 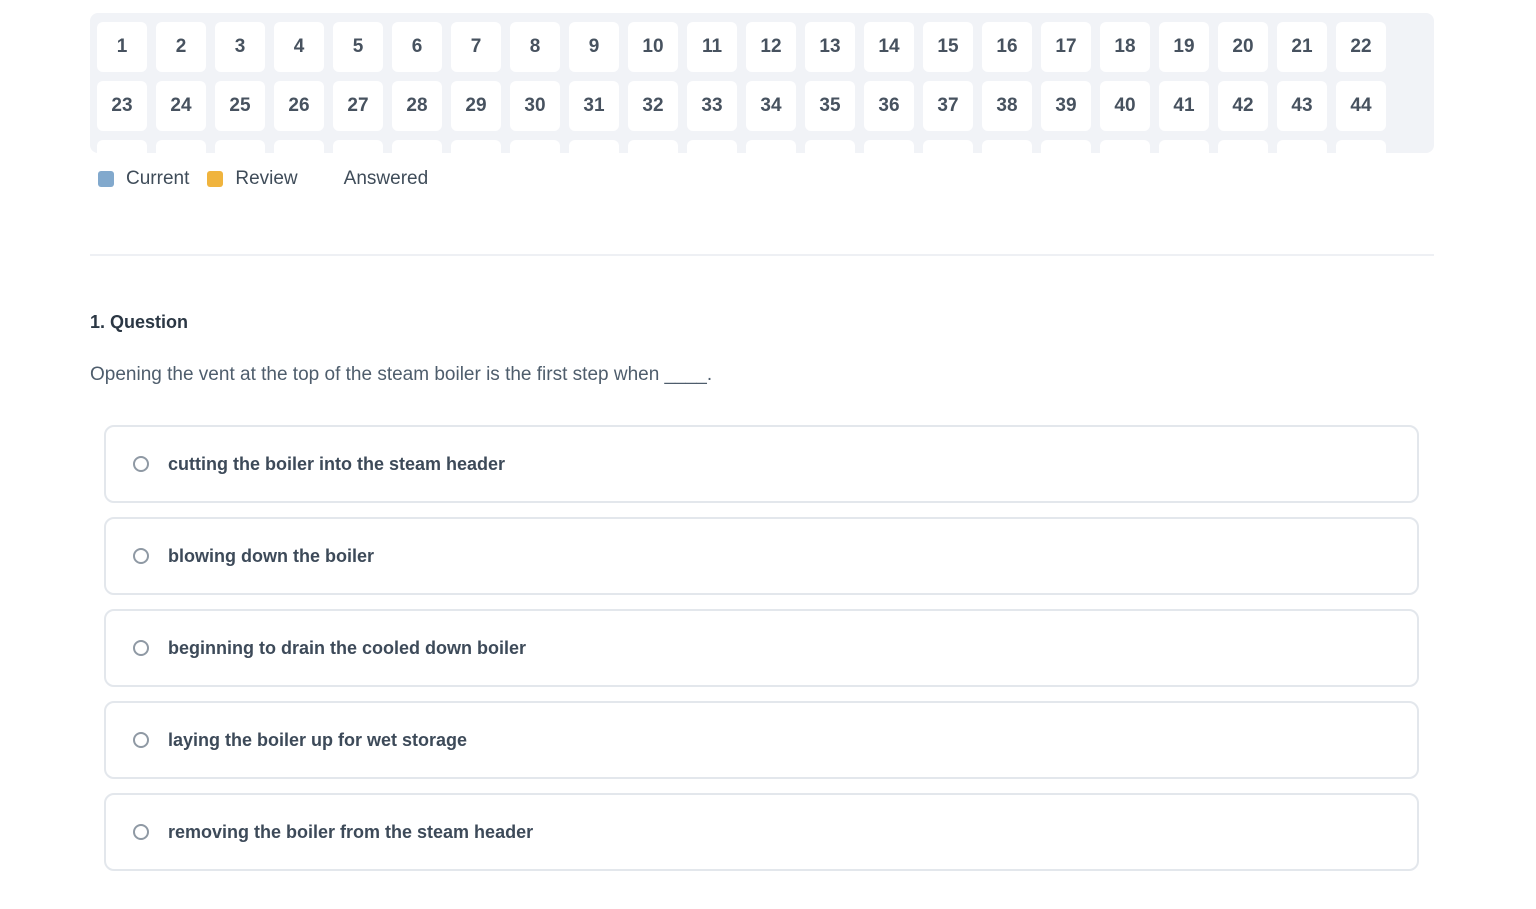 I want to click on question-number-tile: 21, so click(x=1302, y=47).